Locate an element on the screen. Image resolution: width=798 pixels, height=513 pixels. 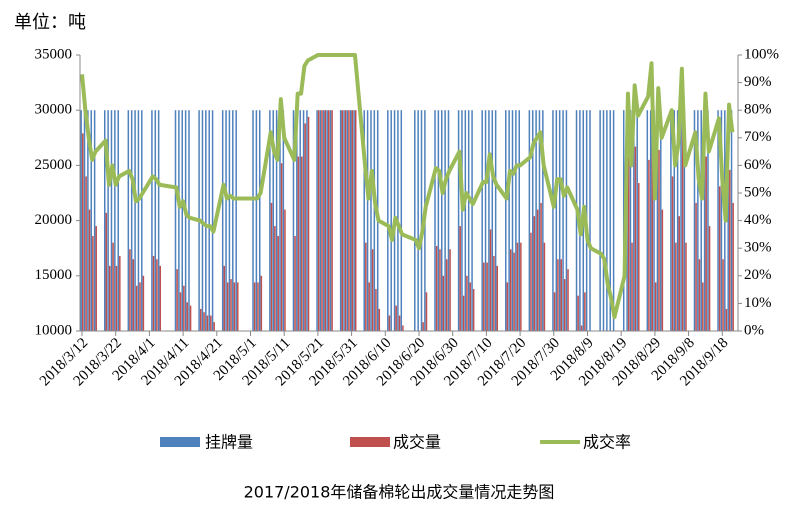
legend-swatch is located at coordinates (370, 442).